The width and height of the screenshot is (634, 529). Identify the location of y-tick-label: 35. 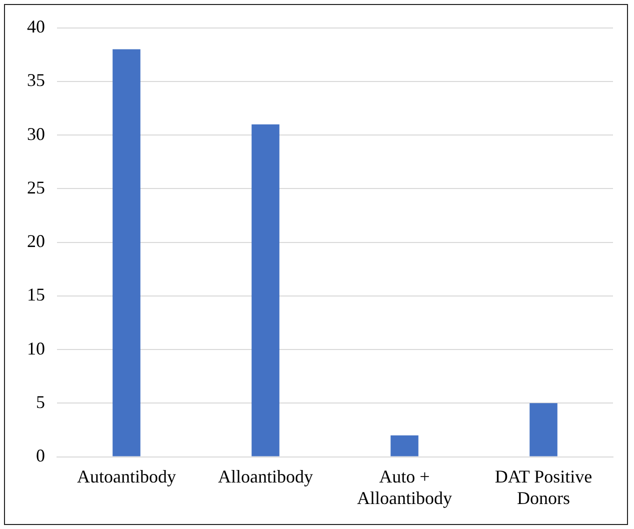
(36, 80).